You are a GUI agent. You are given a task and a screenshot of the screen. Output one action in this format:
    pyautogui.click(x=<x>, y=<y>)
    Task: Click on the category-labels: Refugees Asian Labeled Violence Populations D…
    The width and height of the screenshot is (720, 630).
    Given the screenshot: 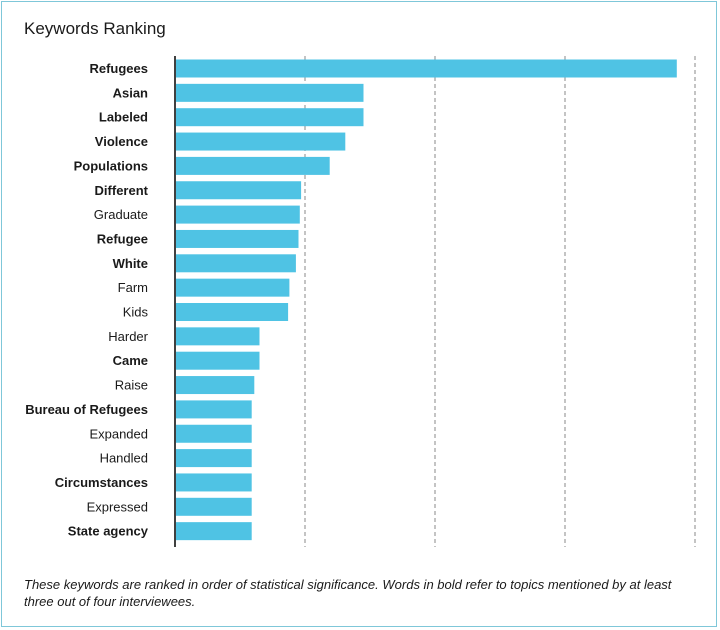 What is the action you would take?
    pyautogui.click(x=87, y=300)
    